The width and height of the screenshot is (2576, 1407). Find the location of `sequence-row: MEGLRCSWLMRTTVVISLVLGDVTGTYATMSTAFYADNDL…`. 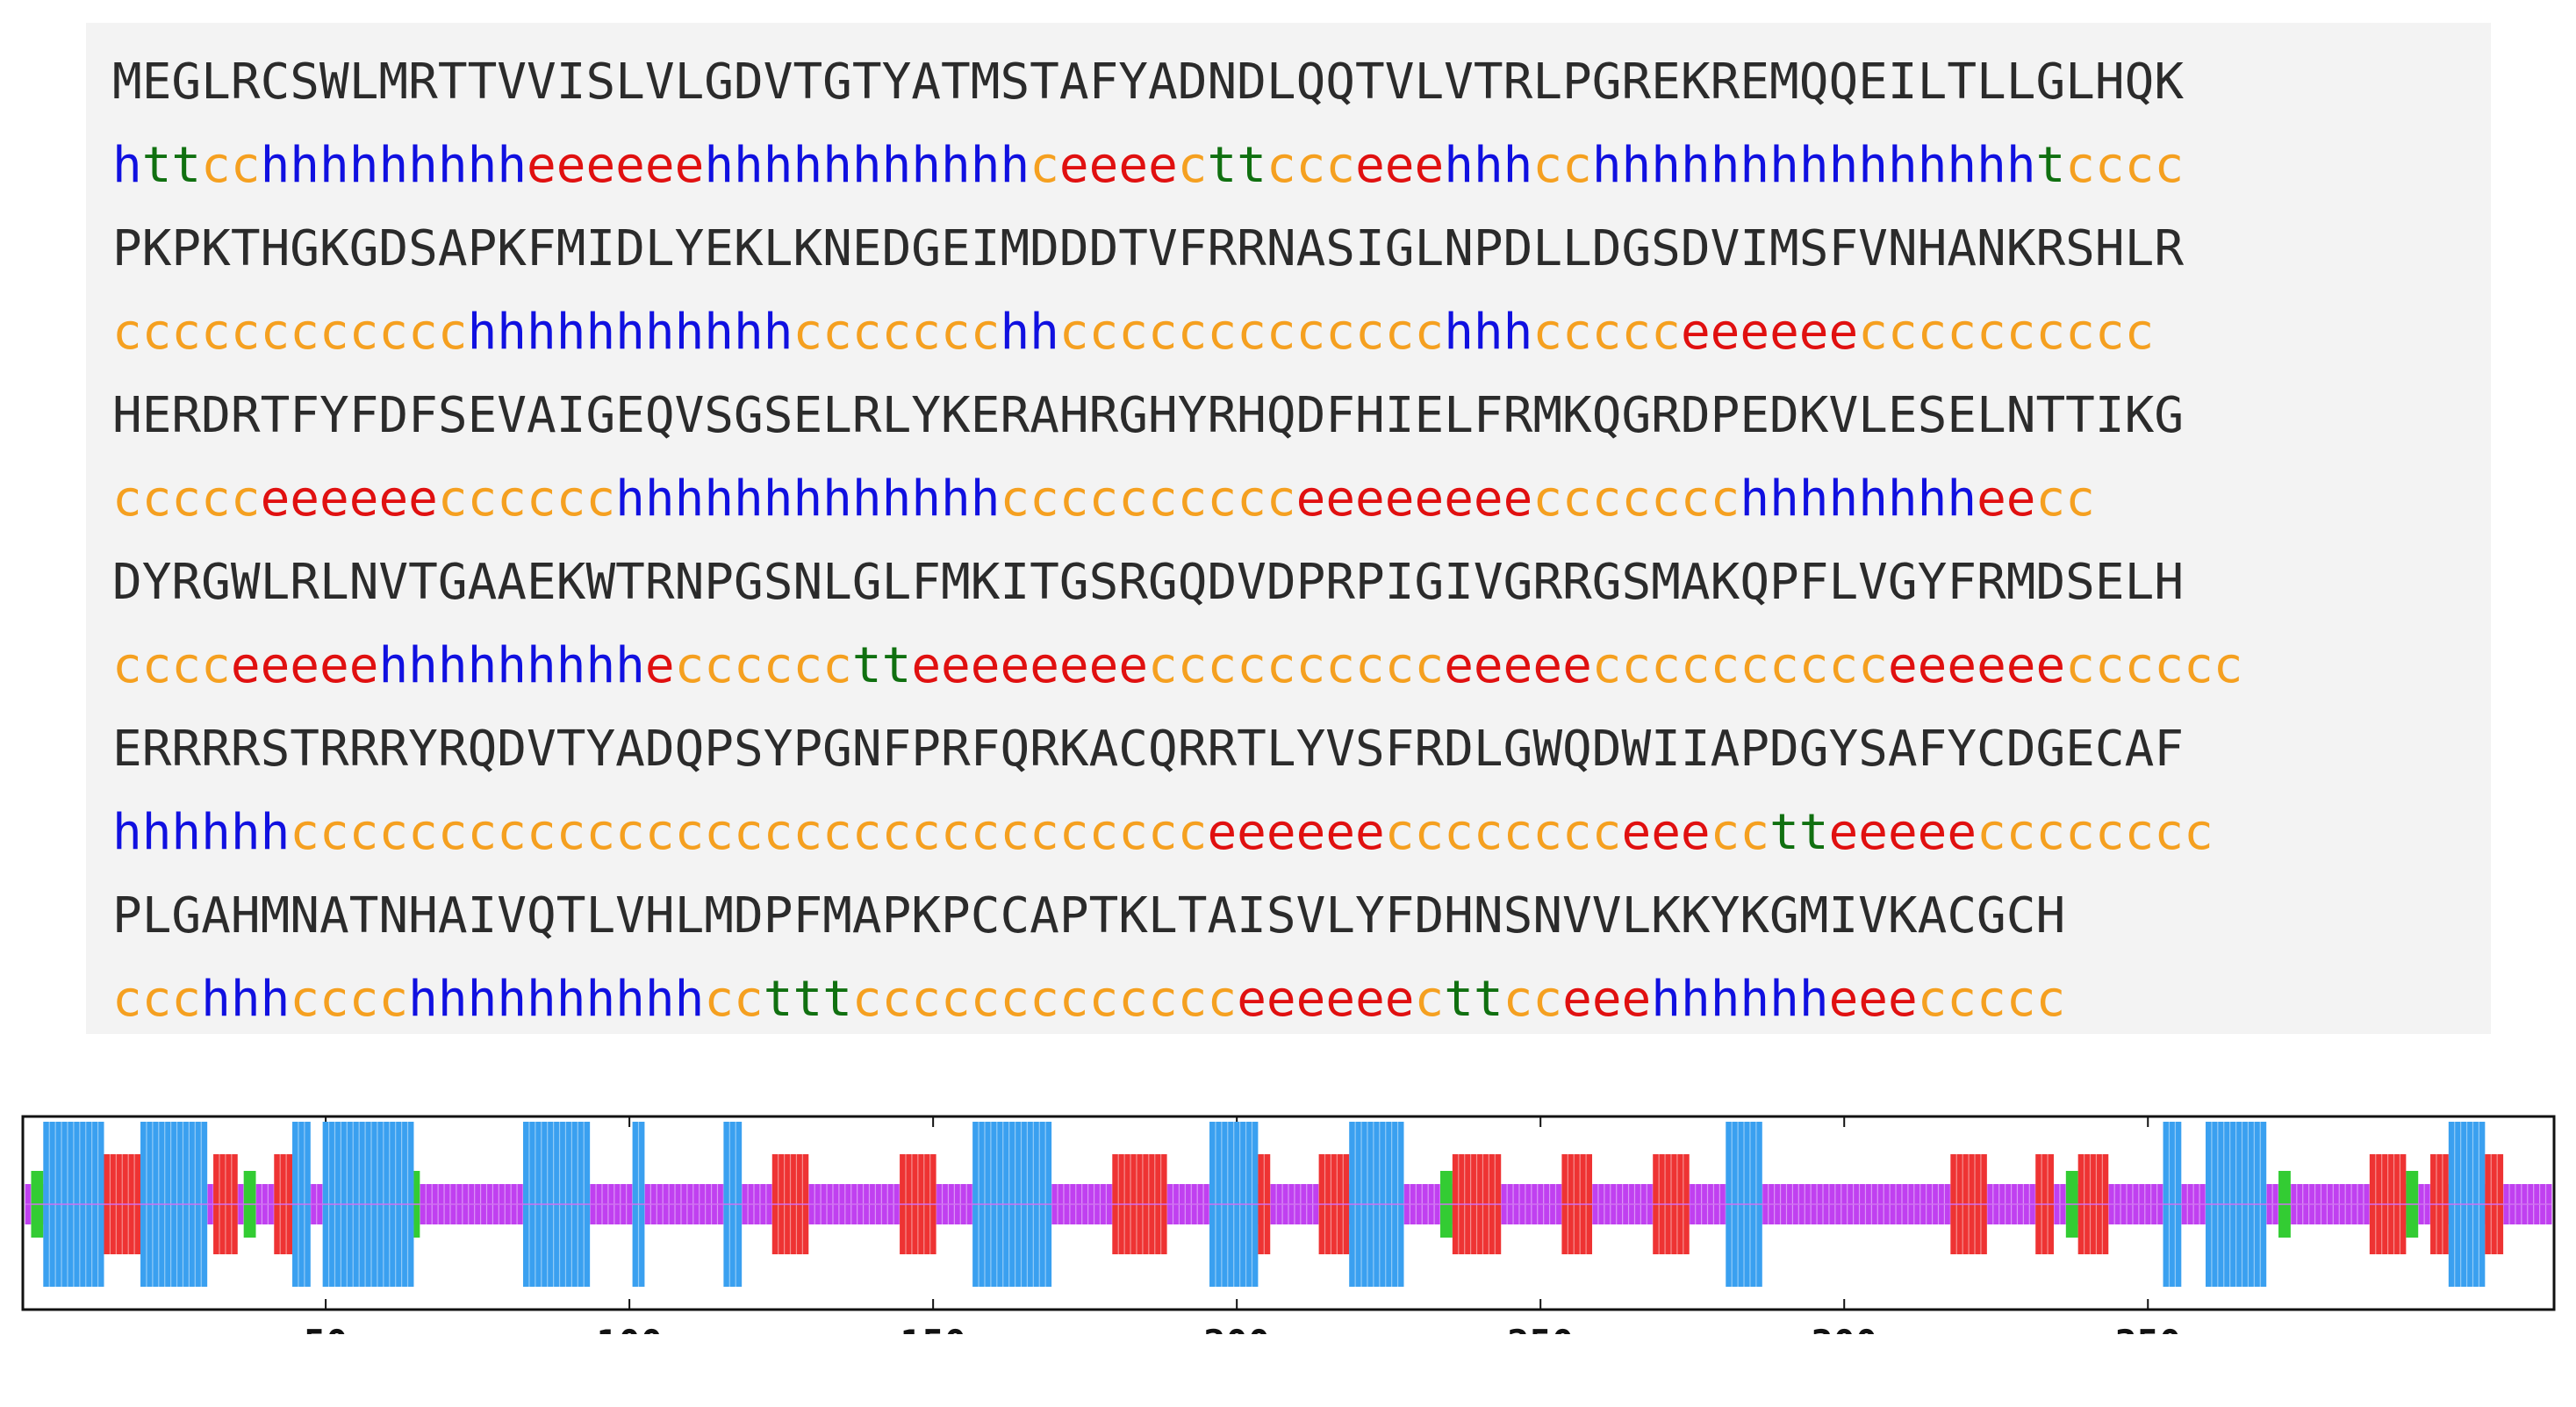

sequence-row: MEGLRCSWLMRTTVVISLVLGDVTGTYATMSTAFYADNDL… is located at coordinates (1149, 82).